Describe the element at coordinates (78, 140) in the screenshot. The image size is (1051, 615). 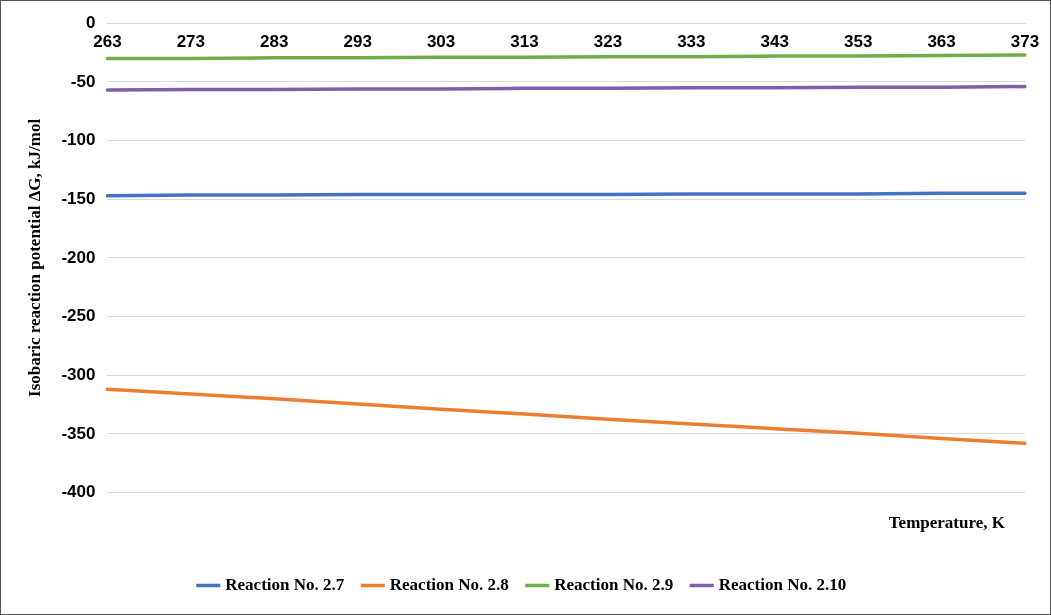
I see `y-tick-label: -100` at that location.